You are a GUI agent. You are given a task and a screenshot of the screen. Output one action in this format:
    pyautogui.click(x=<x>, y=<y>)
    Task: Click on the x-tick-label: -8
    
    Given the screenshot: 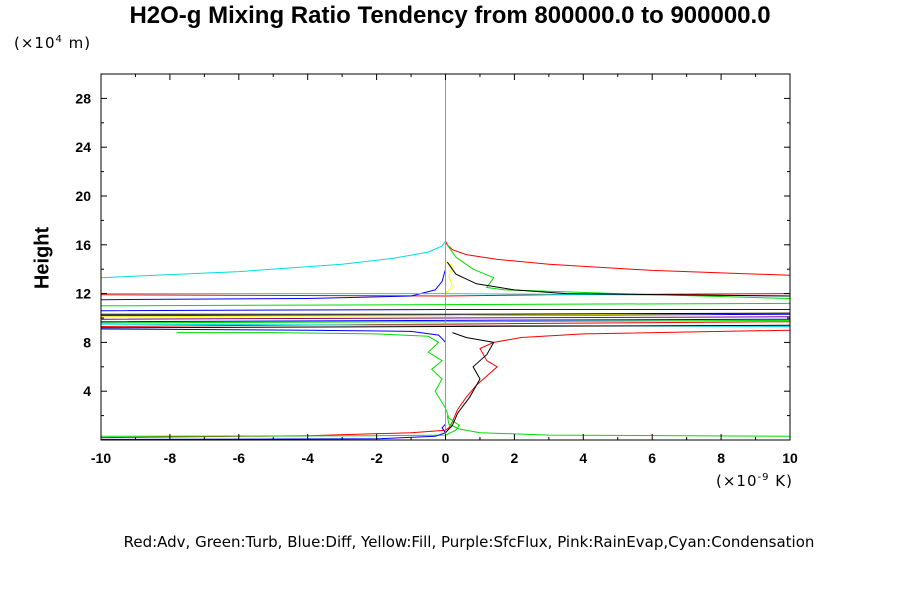 What is the action you would take?
    pyautogui.click(x=170, y=458)
    